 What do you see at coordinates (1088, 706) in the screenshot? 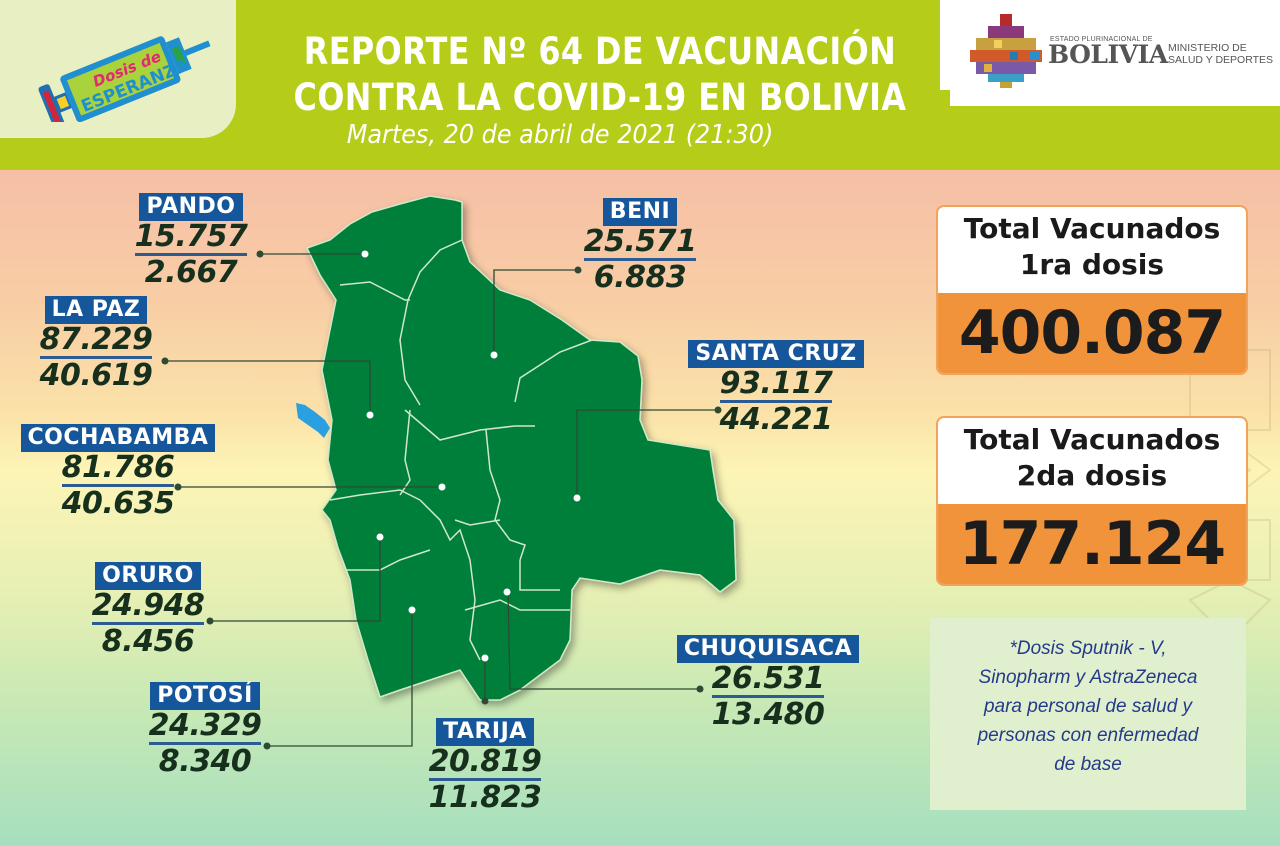
I see `note-line: para personal de salud y` at bounding box center [1088, 706].